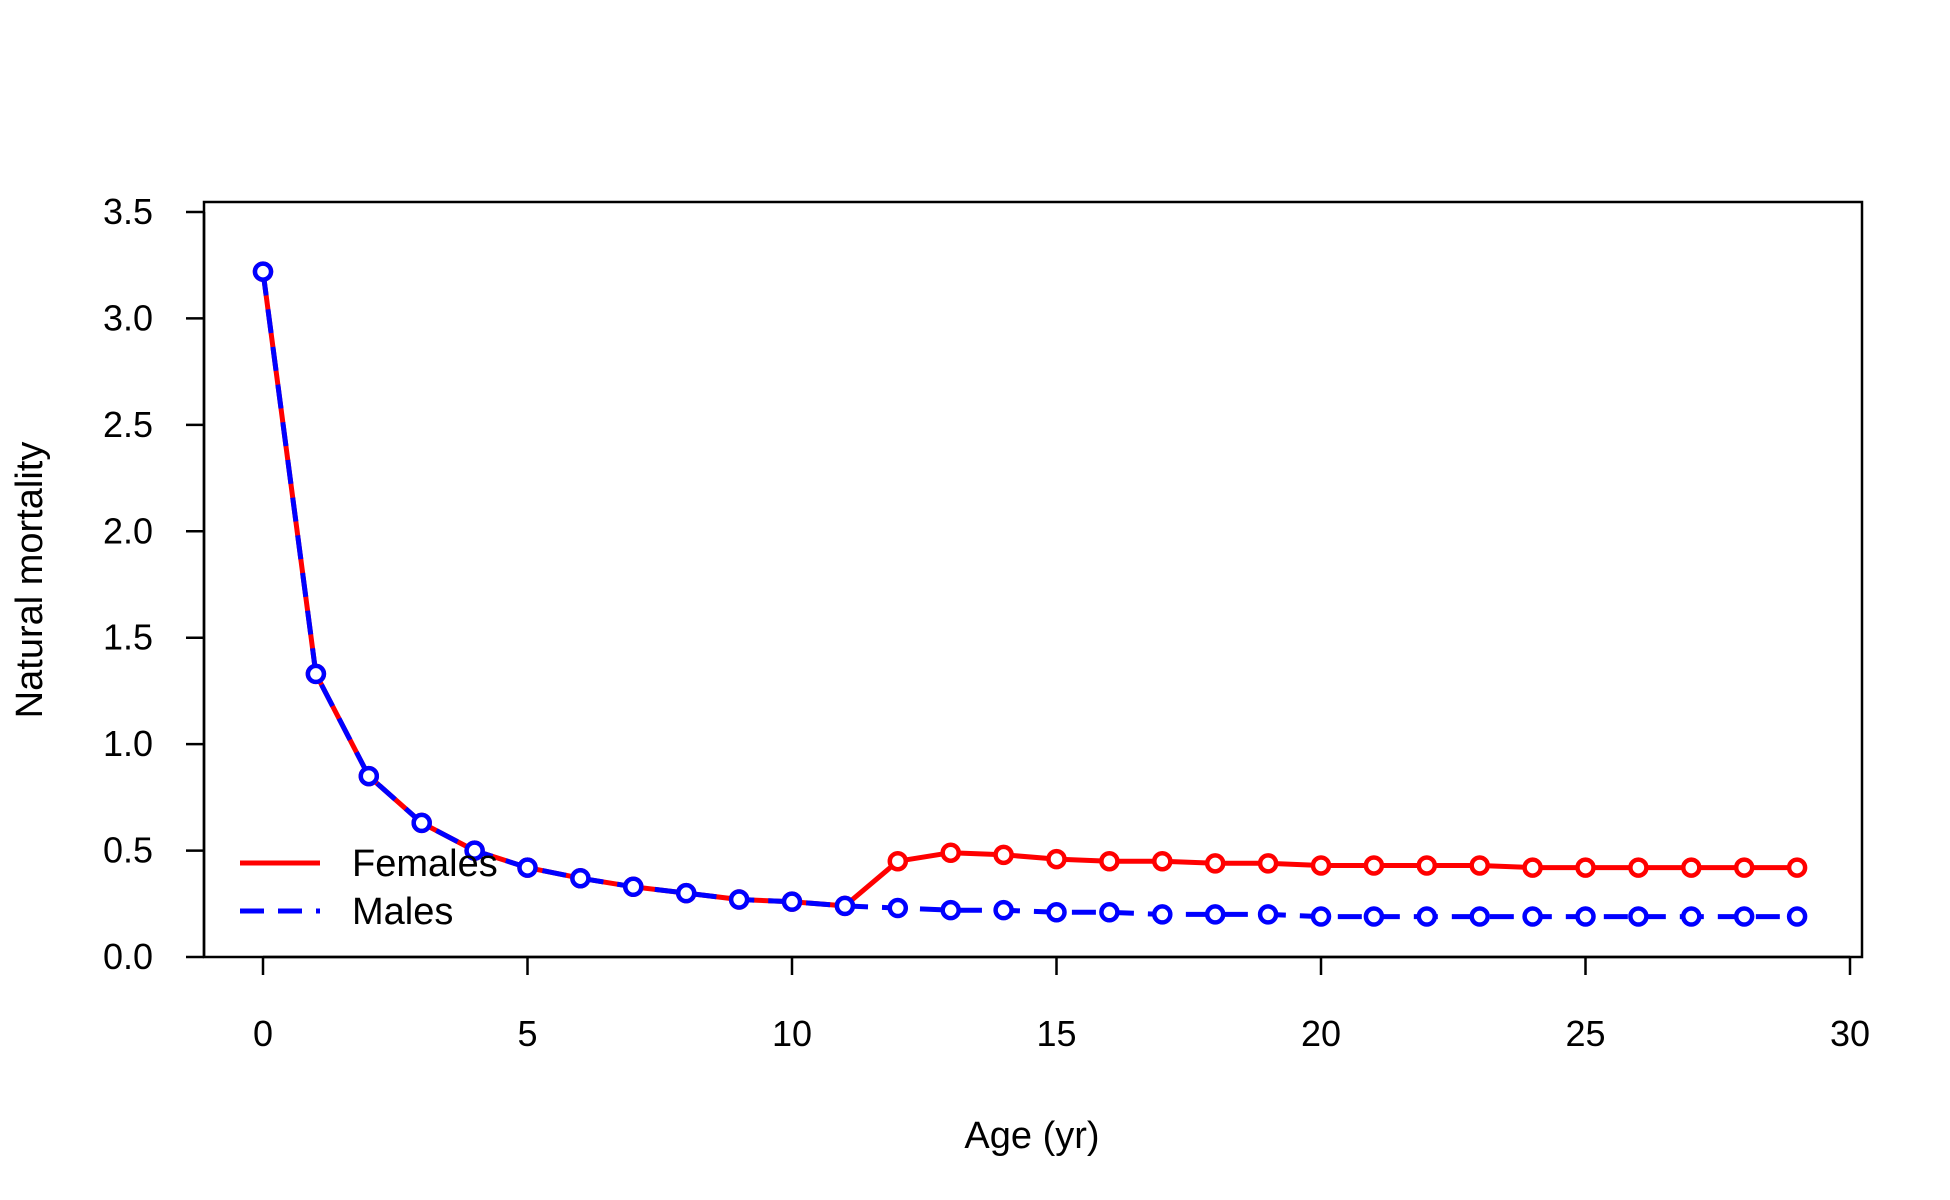  What do you see at coordinates (128, 317) in the screenshot?
I see `y-tick-label: 3.0` at bounding box center [128, 317].